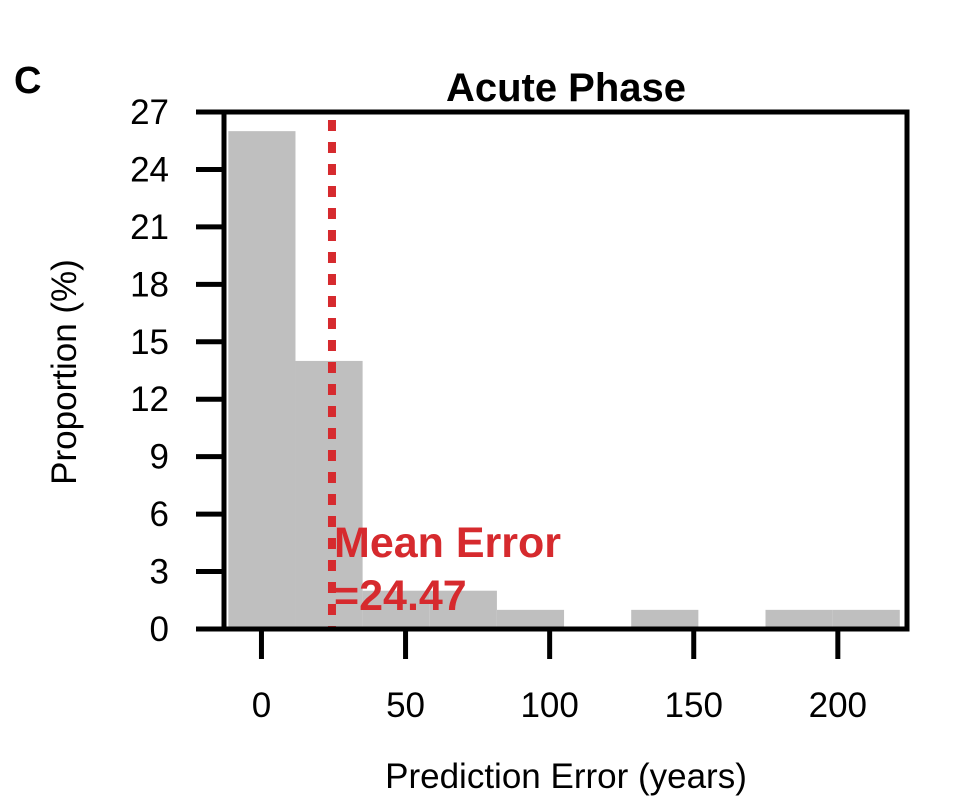  What do you see at coordinates (27, 81) in the screenshot?
I see `panel-label: C` at bounding box center [27, 81].